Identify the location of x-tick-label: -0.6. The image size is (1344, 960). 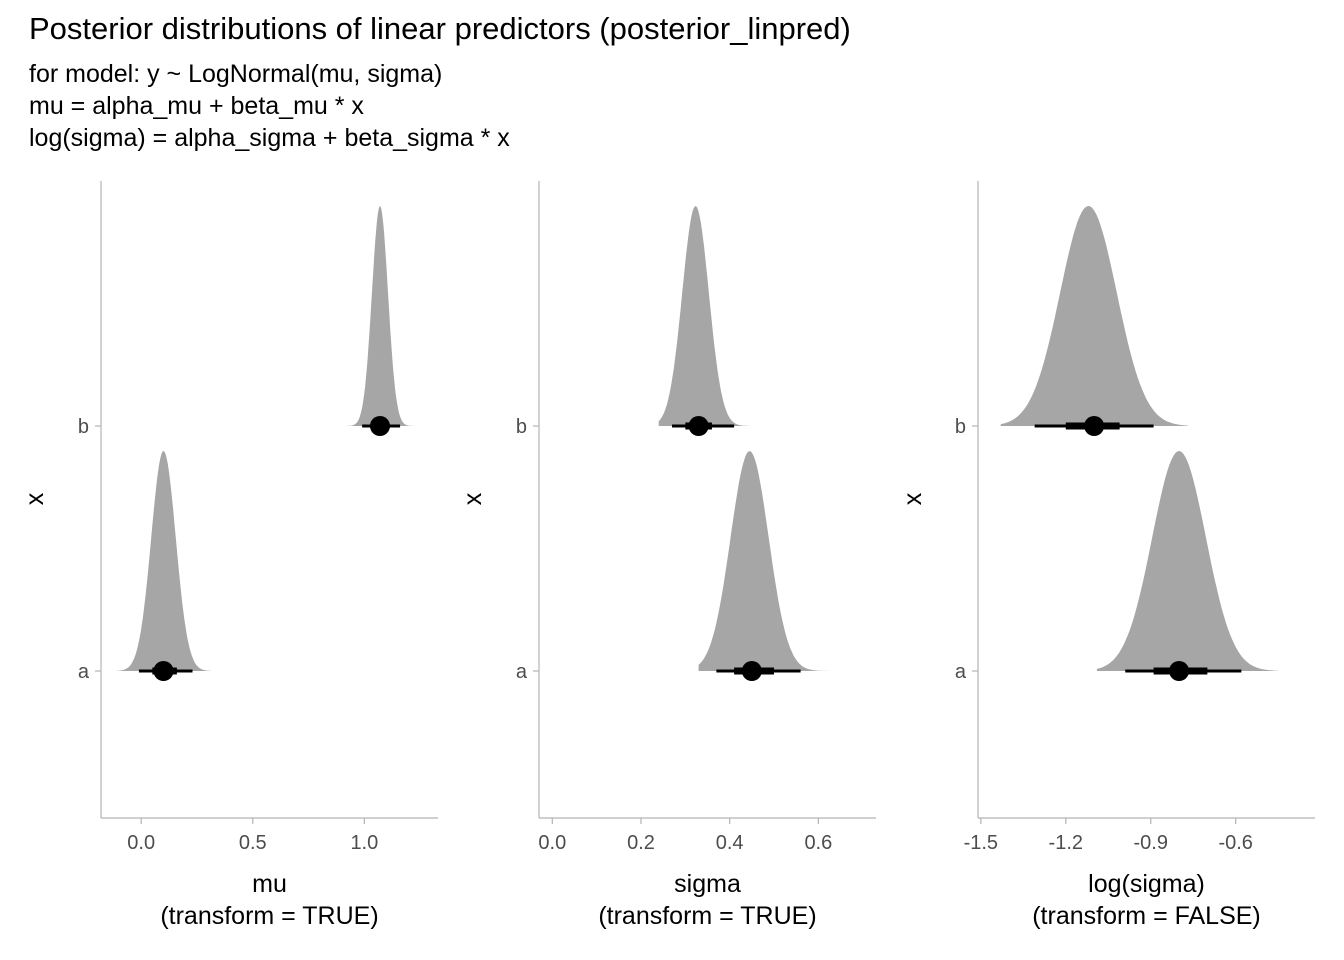
(1235, 843).